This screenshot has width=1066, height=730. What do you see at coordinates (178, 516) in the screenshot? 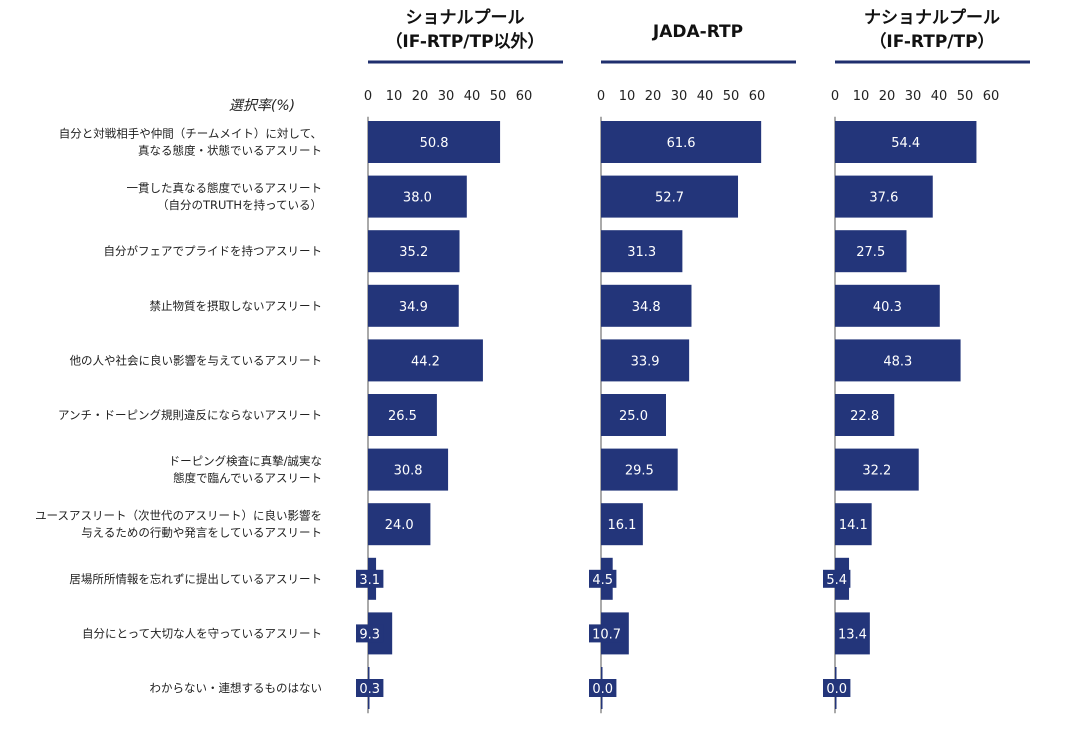
I see `category-label: ユースアスリート（次世代のアスリート）に良い影響を` at bounding box center [178, 516].